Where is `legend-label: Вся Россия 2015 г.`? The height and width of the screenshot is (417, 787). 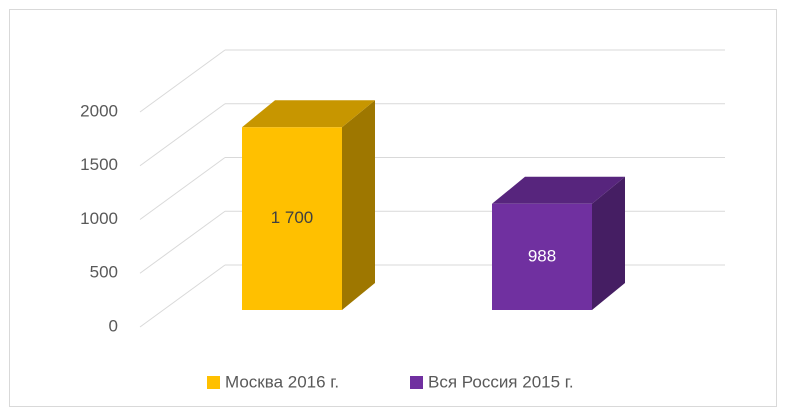 legend-label: Вся Россия 2015 г. is located at coordinates (501, 381).